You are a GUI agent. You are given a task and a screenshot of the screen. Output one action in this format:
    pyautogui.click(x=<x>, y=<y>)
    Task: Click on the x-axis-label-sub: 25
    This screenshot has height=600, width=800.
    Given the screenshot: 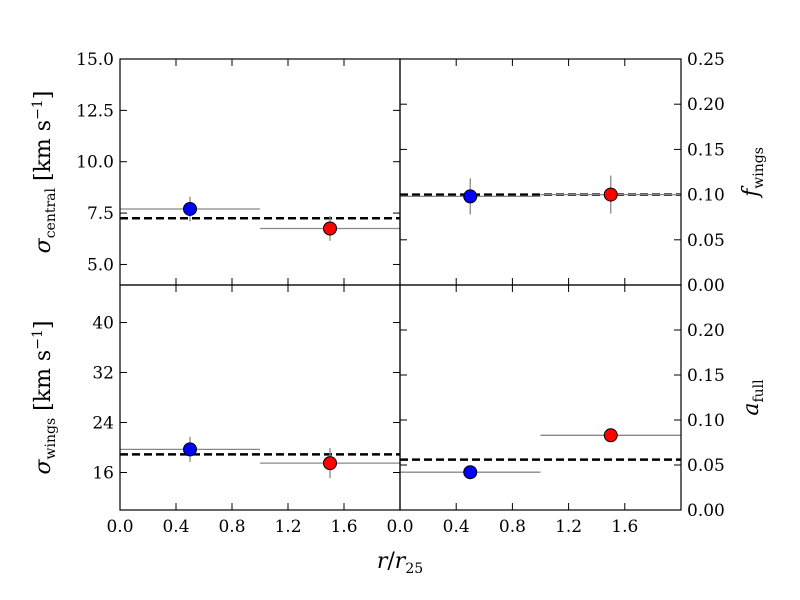 What is the action you would take?
    pyautogui.click(x=414, y=569)
    